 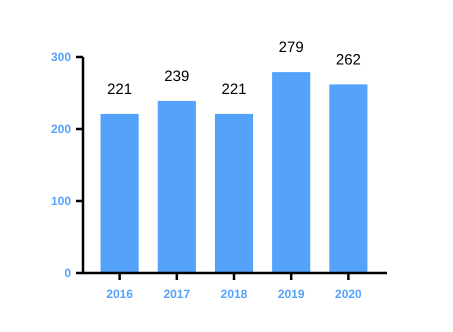 What do you see at coordinates (291, 47) in the screenshot?
I see `data-label: 279` at bounding box center [291, 47].